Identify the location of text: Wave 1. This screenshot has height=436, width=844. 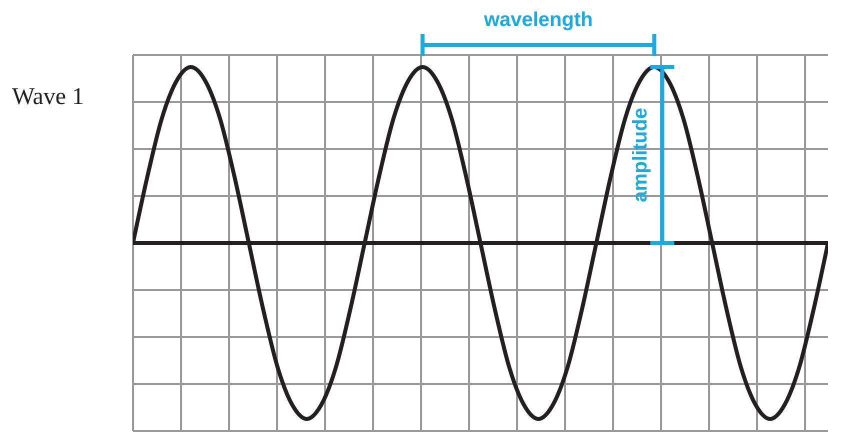
(48, 97).